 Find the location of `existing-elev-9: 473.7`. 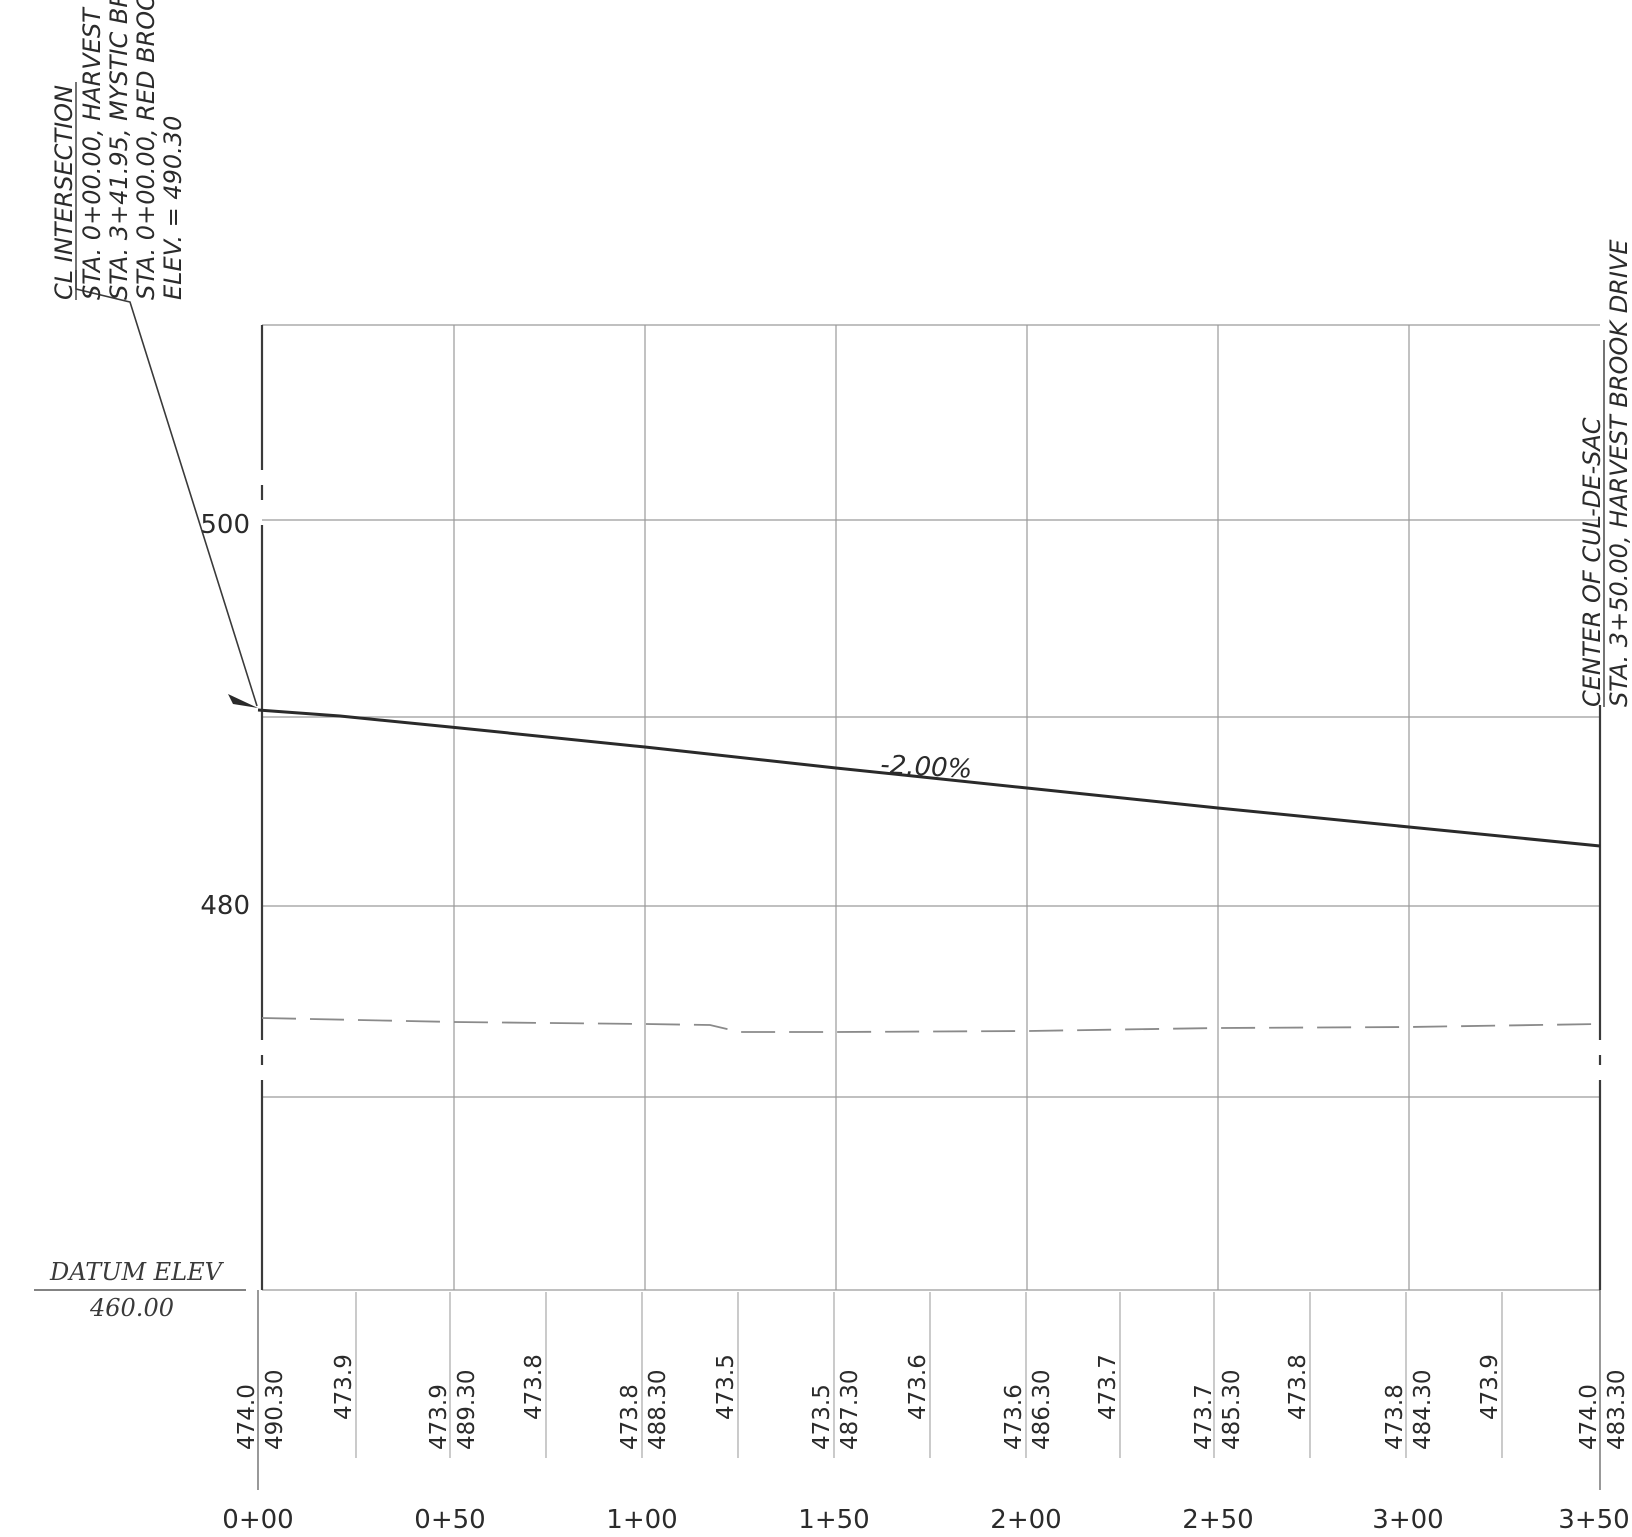

existing-elev-9: 473.7 is located at coordinates (1108, 1387).